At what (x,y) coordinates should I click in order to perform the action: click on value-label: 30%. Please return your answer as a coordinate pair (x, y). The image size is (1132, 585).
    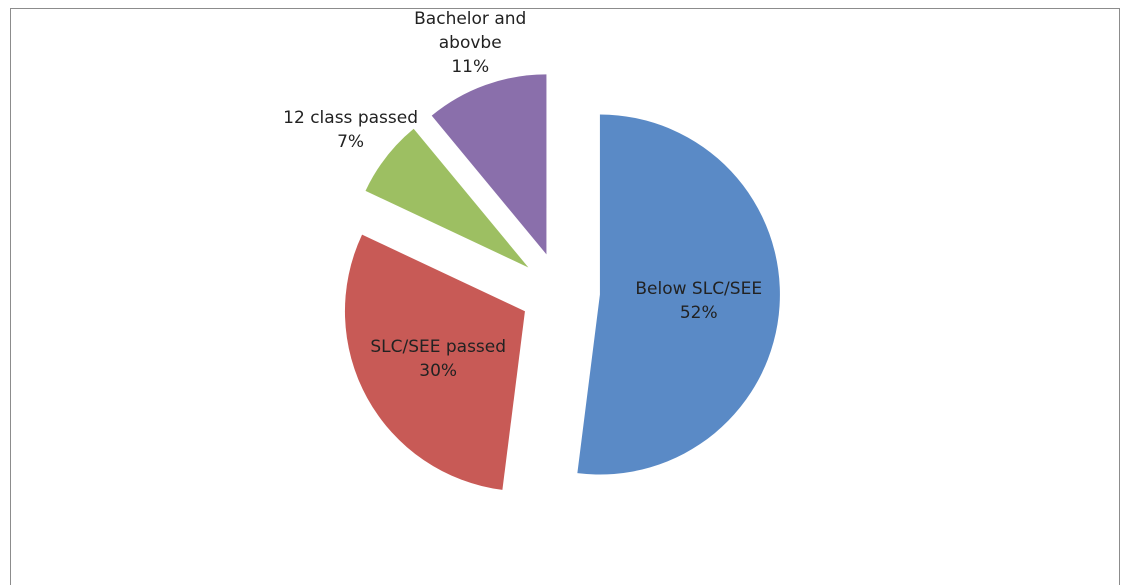
    Looking at the image, I should click on (438, 370).